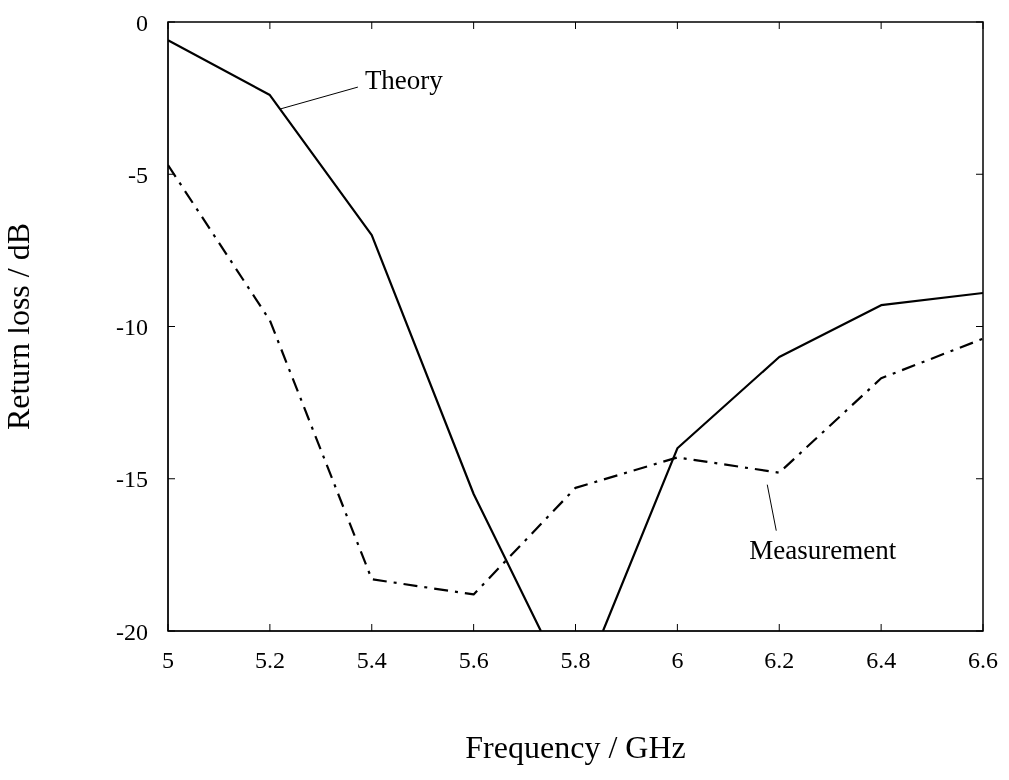 Image resolution: width=1009 pixels, height=780 pixels. What do you see at coordinates (575, 747) in the screenshot?
I see `x-axis-title: Frequency / GHz` at bounding box center [575, 747].